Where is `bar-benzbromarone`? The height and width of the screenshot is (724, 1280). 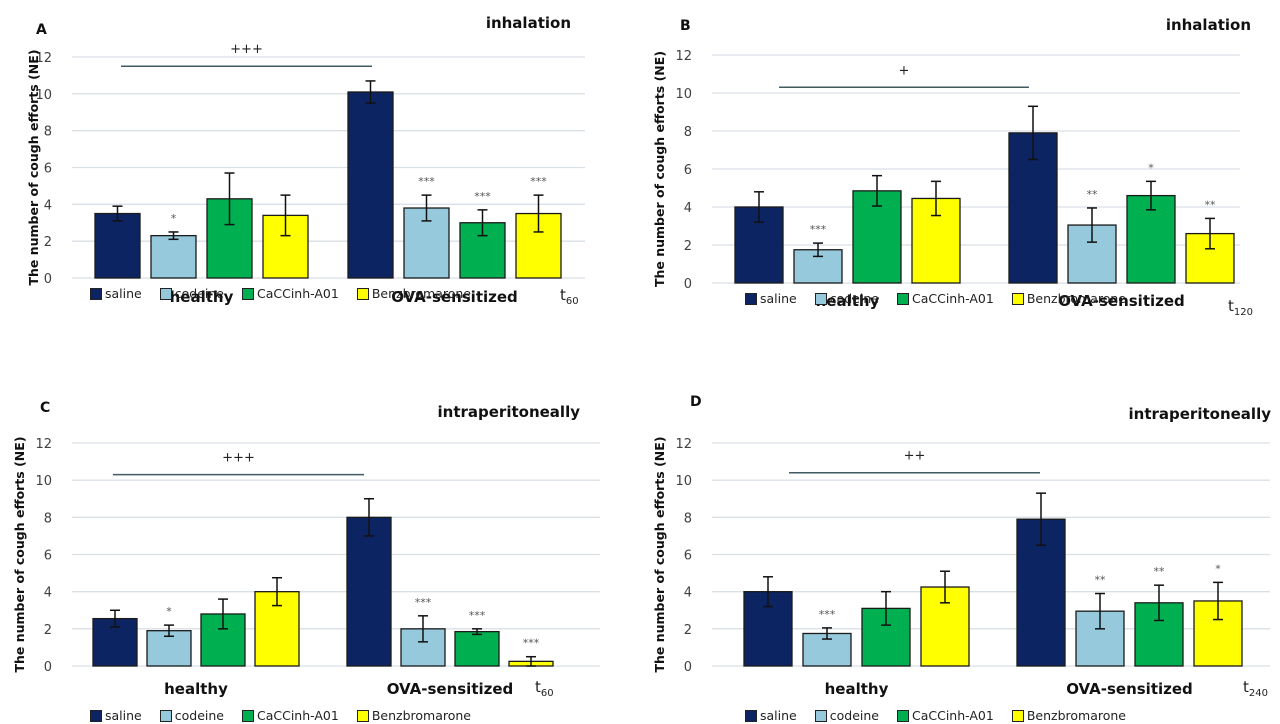
bar-benzbromarone is located at coordinates (285, 246).